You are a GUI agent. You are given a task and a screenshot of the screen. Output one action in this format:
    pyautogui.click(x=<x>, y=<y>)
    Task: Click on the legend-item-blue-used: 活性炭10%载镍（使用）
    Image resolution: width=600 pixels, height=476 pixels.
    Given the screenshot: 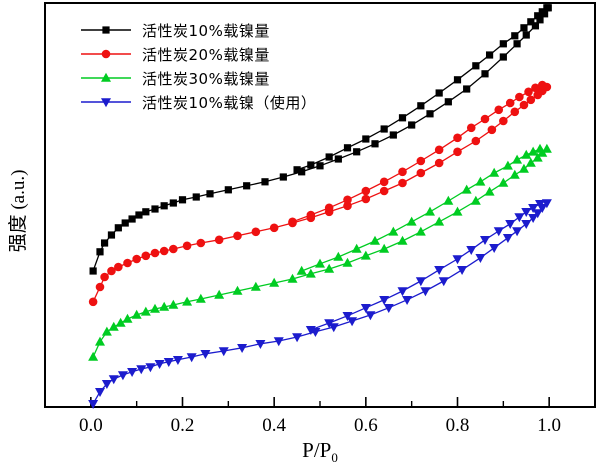 What is the action you would take?
    pyautogui.click(x=198, y=102)
    